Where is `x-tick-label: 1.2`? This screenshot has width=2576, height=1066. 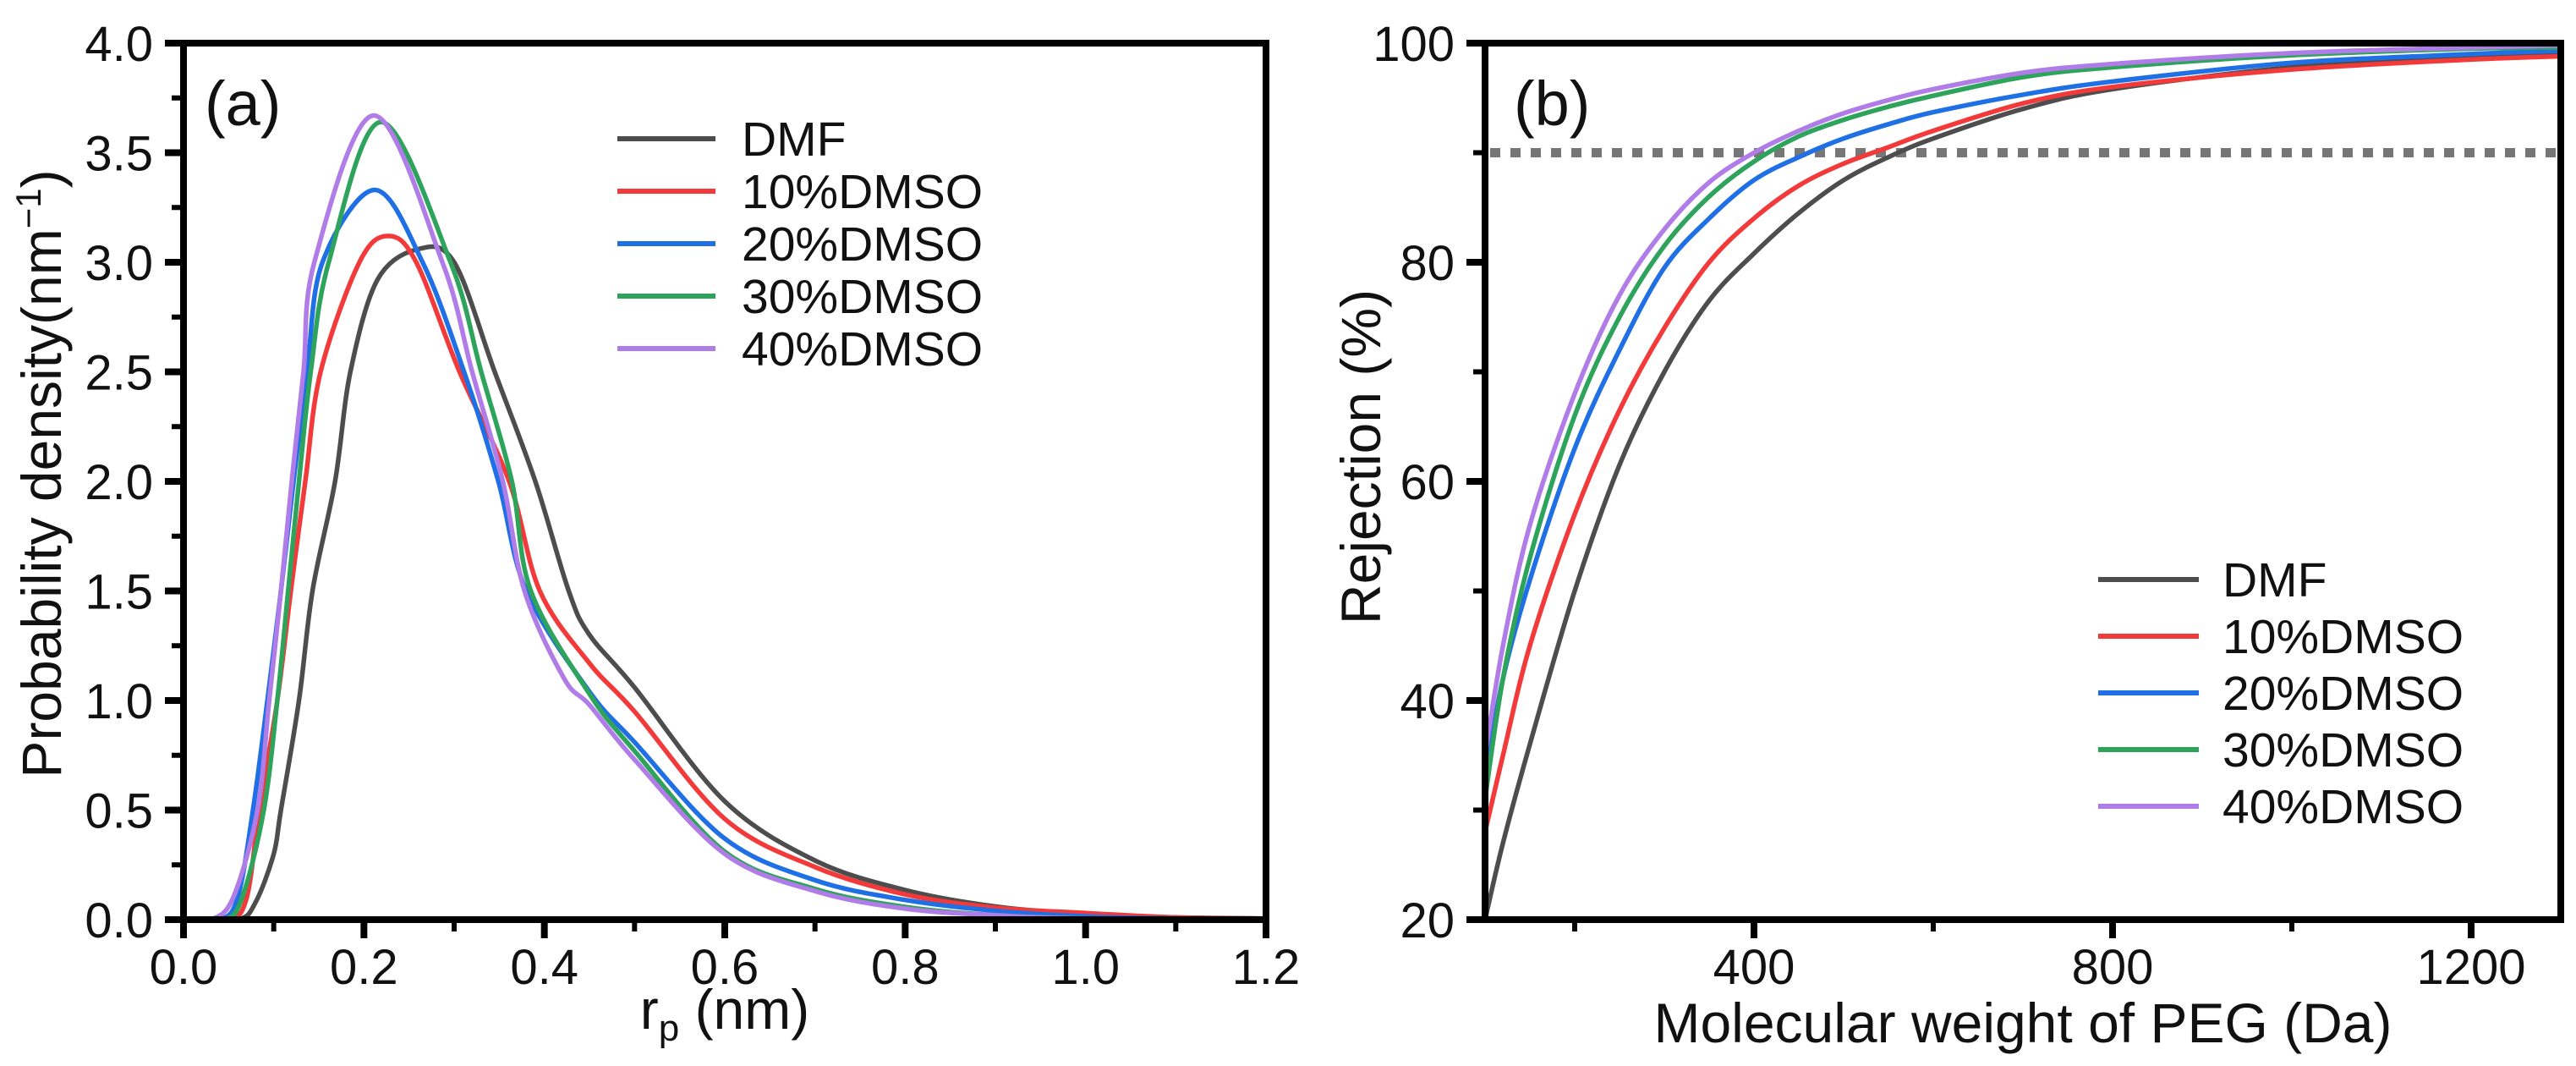
x-tick-label: 1.2 is located at coordinates (1266, 968).